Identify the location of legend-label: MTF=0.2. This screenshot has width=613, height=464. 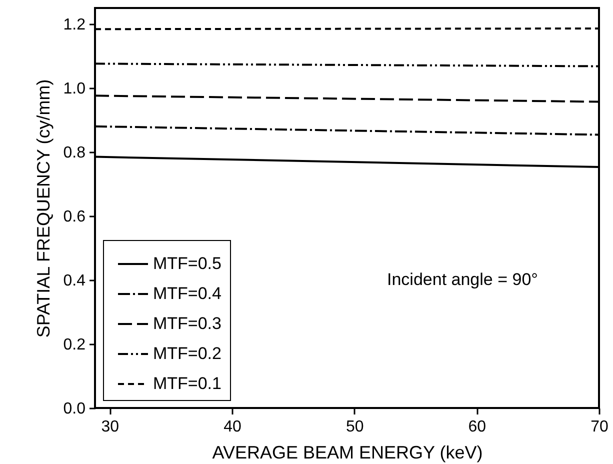
(187, 353).